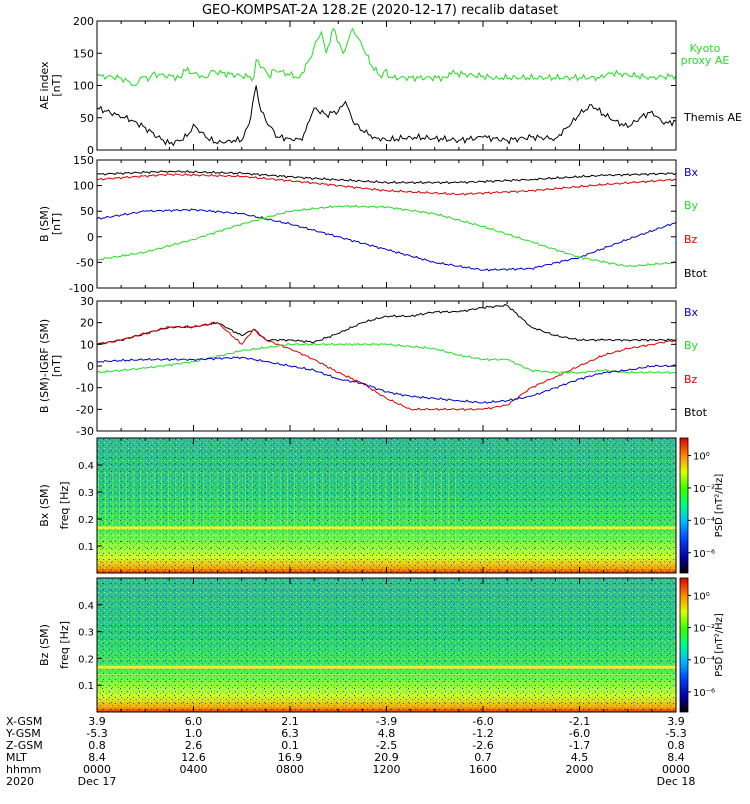 The image size is (750, 804). I want to click on ephemeris-cell: 4.8, so click(387, 733).